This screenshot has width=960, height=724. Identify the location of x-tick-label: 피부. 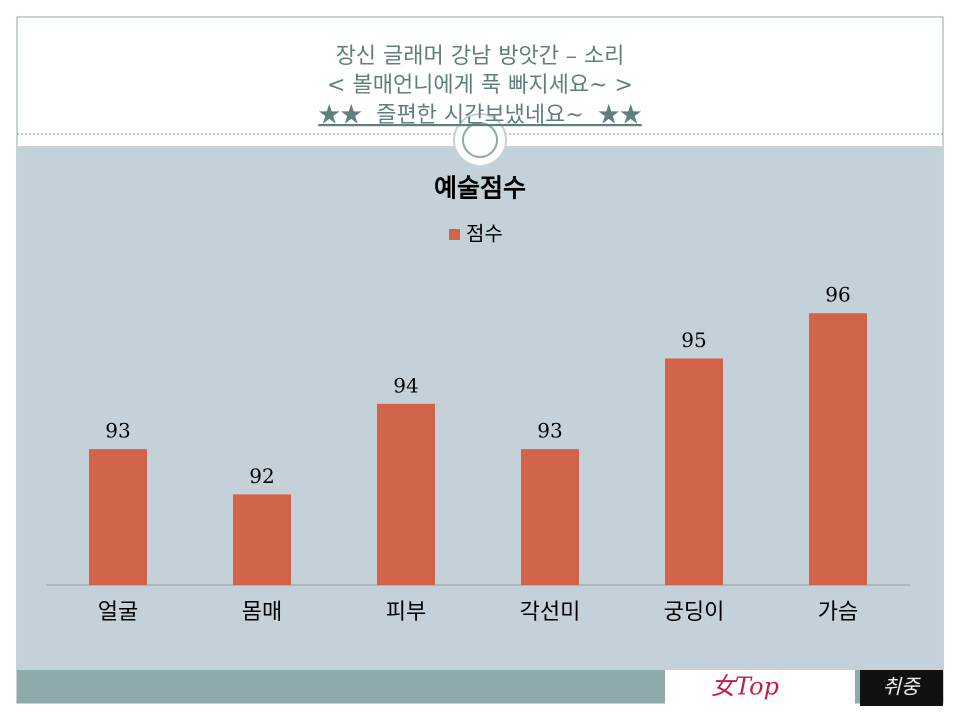
(406, 612).